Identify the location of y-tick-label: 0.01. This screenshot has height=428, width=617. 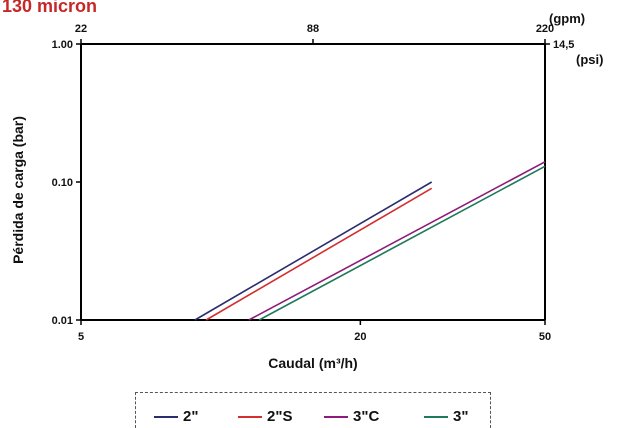
(62, 321).